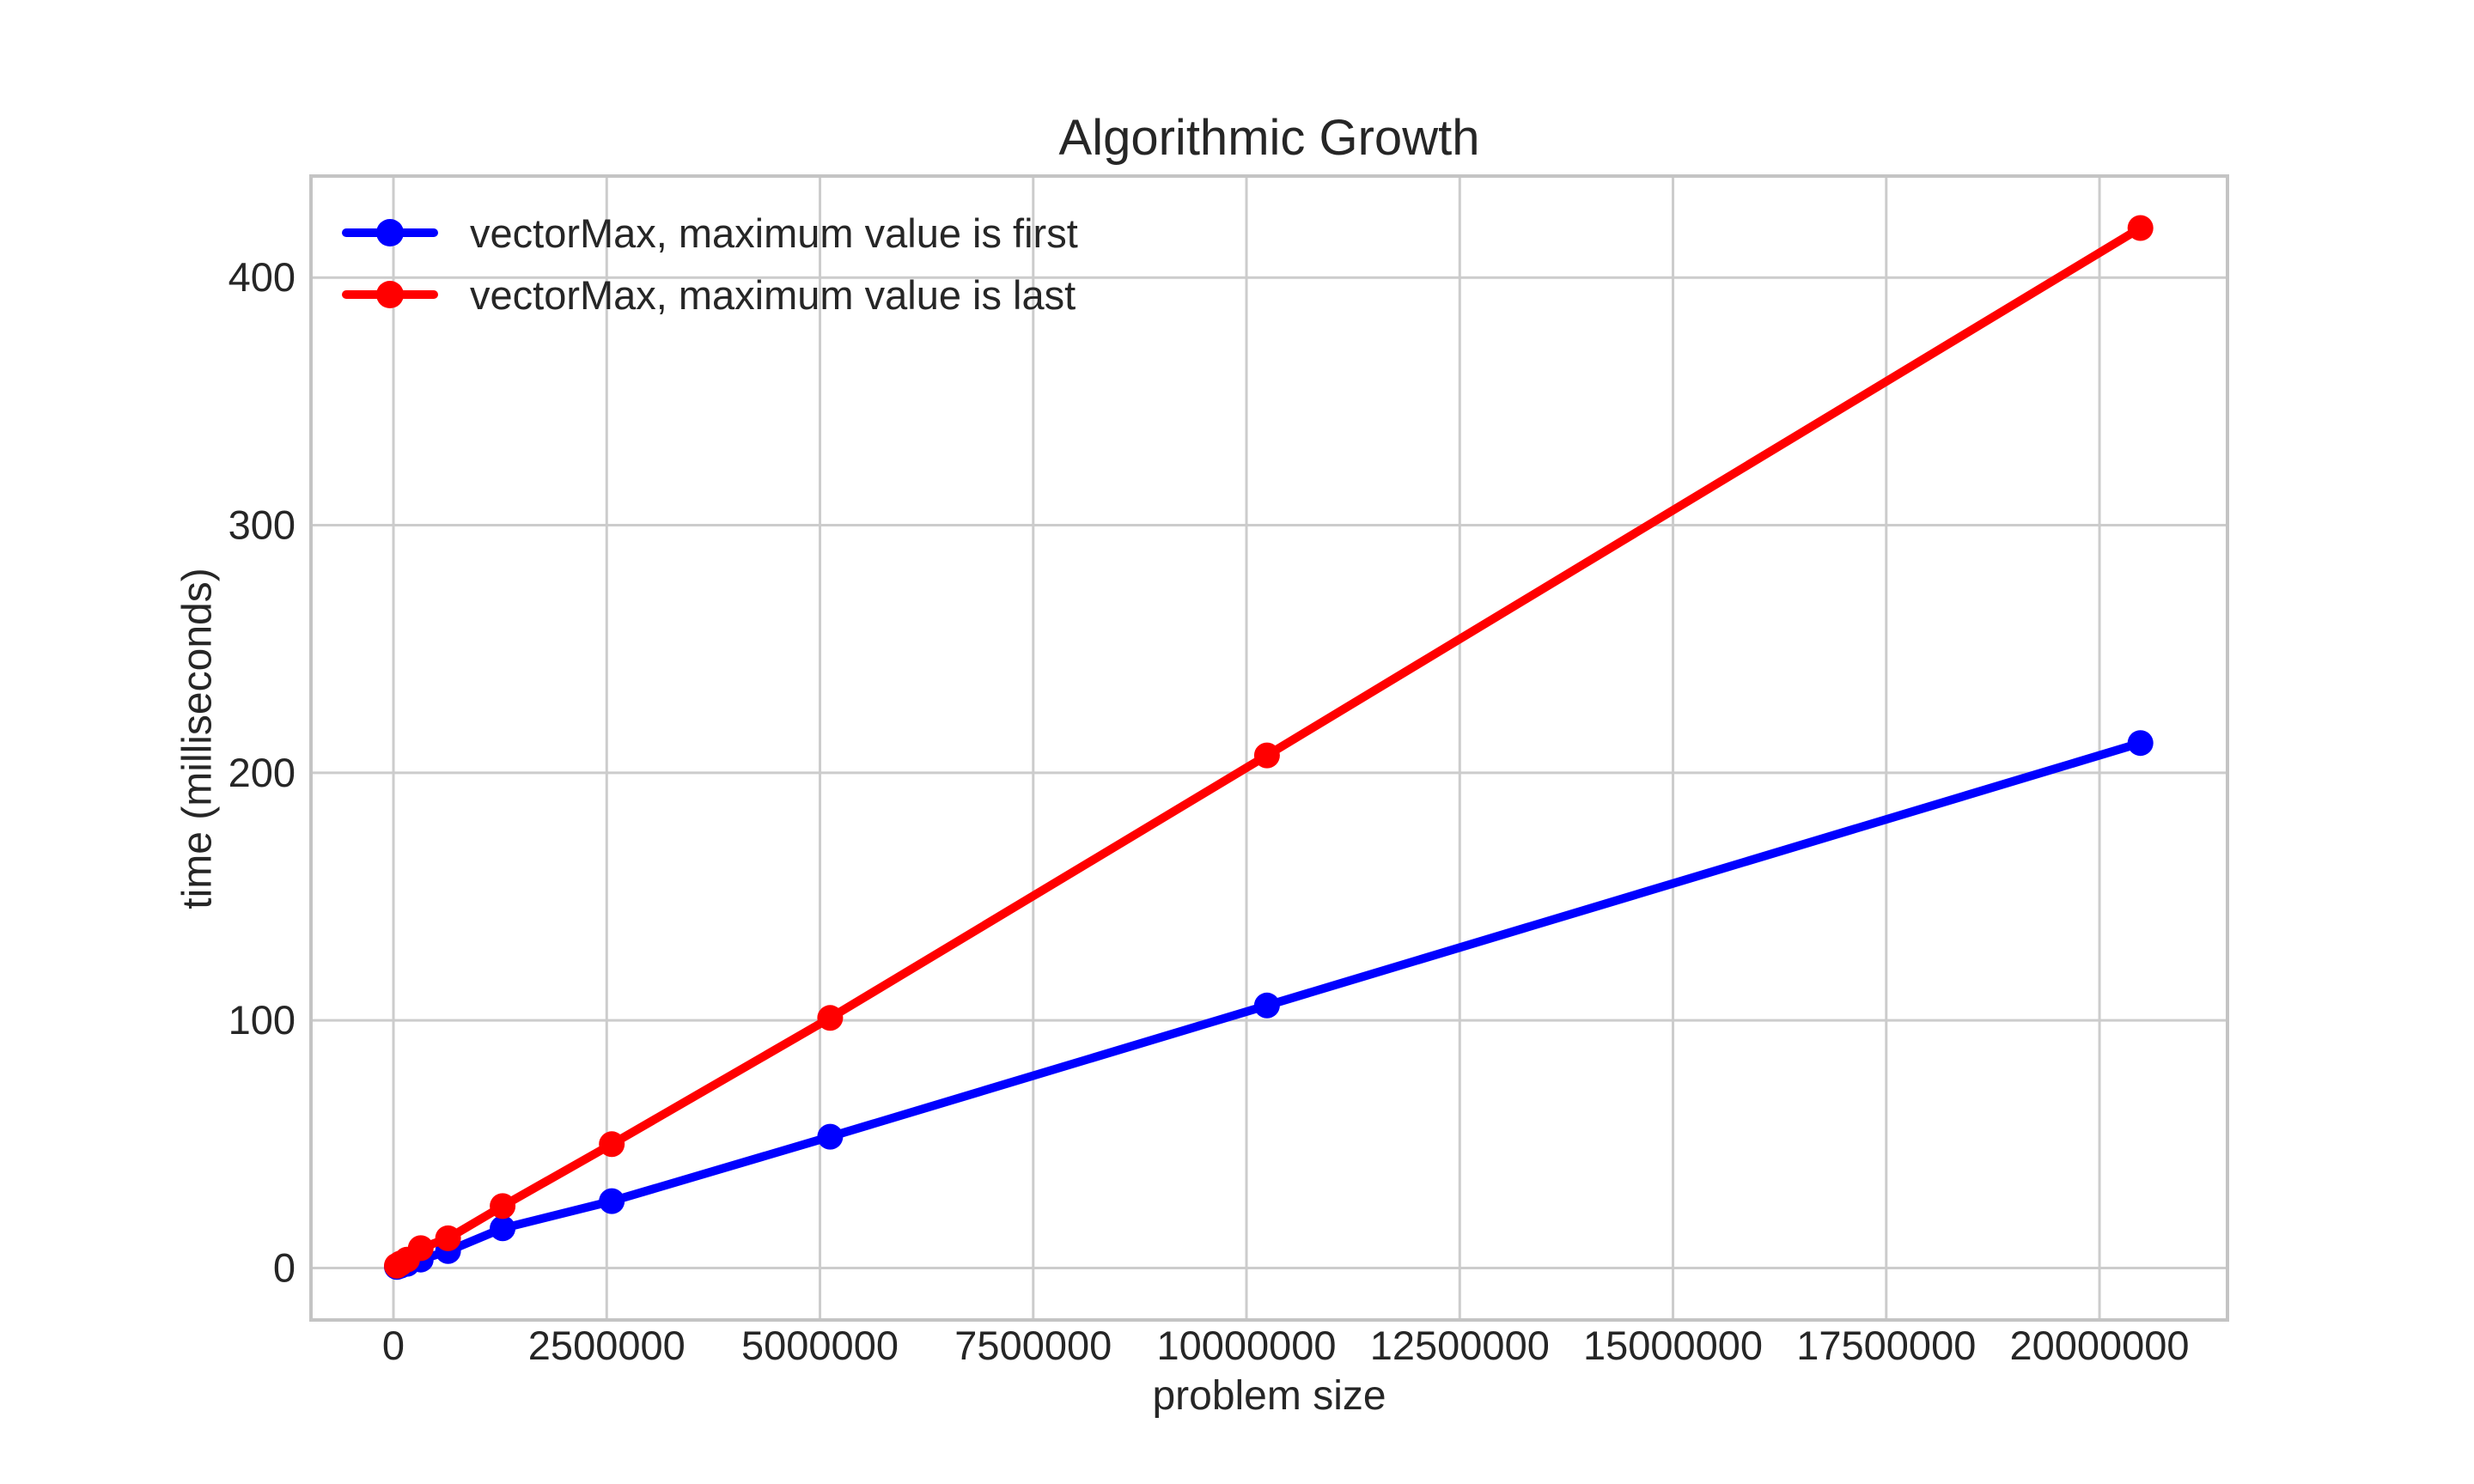 The width and height of the screenshot is (2474, 1484). I want to click on x-tick-label: 5000000, so click(820, 1345).